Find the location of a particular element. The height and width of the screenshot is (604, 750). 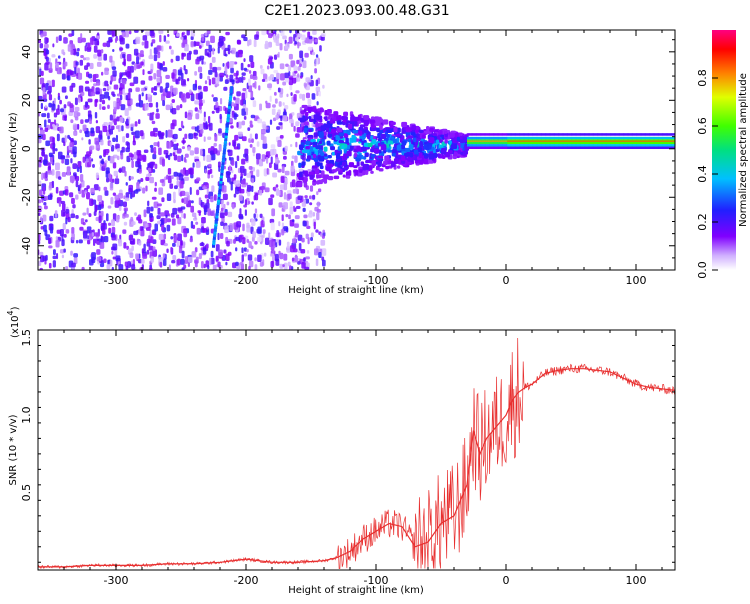

spectrogram-ytick-label: 20 is located at coordinates (26, 100).